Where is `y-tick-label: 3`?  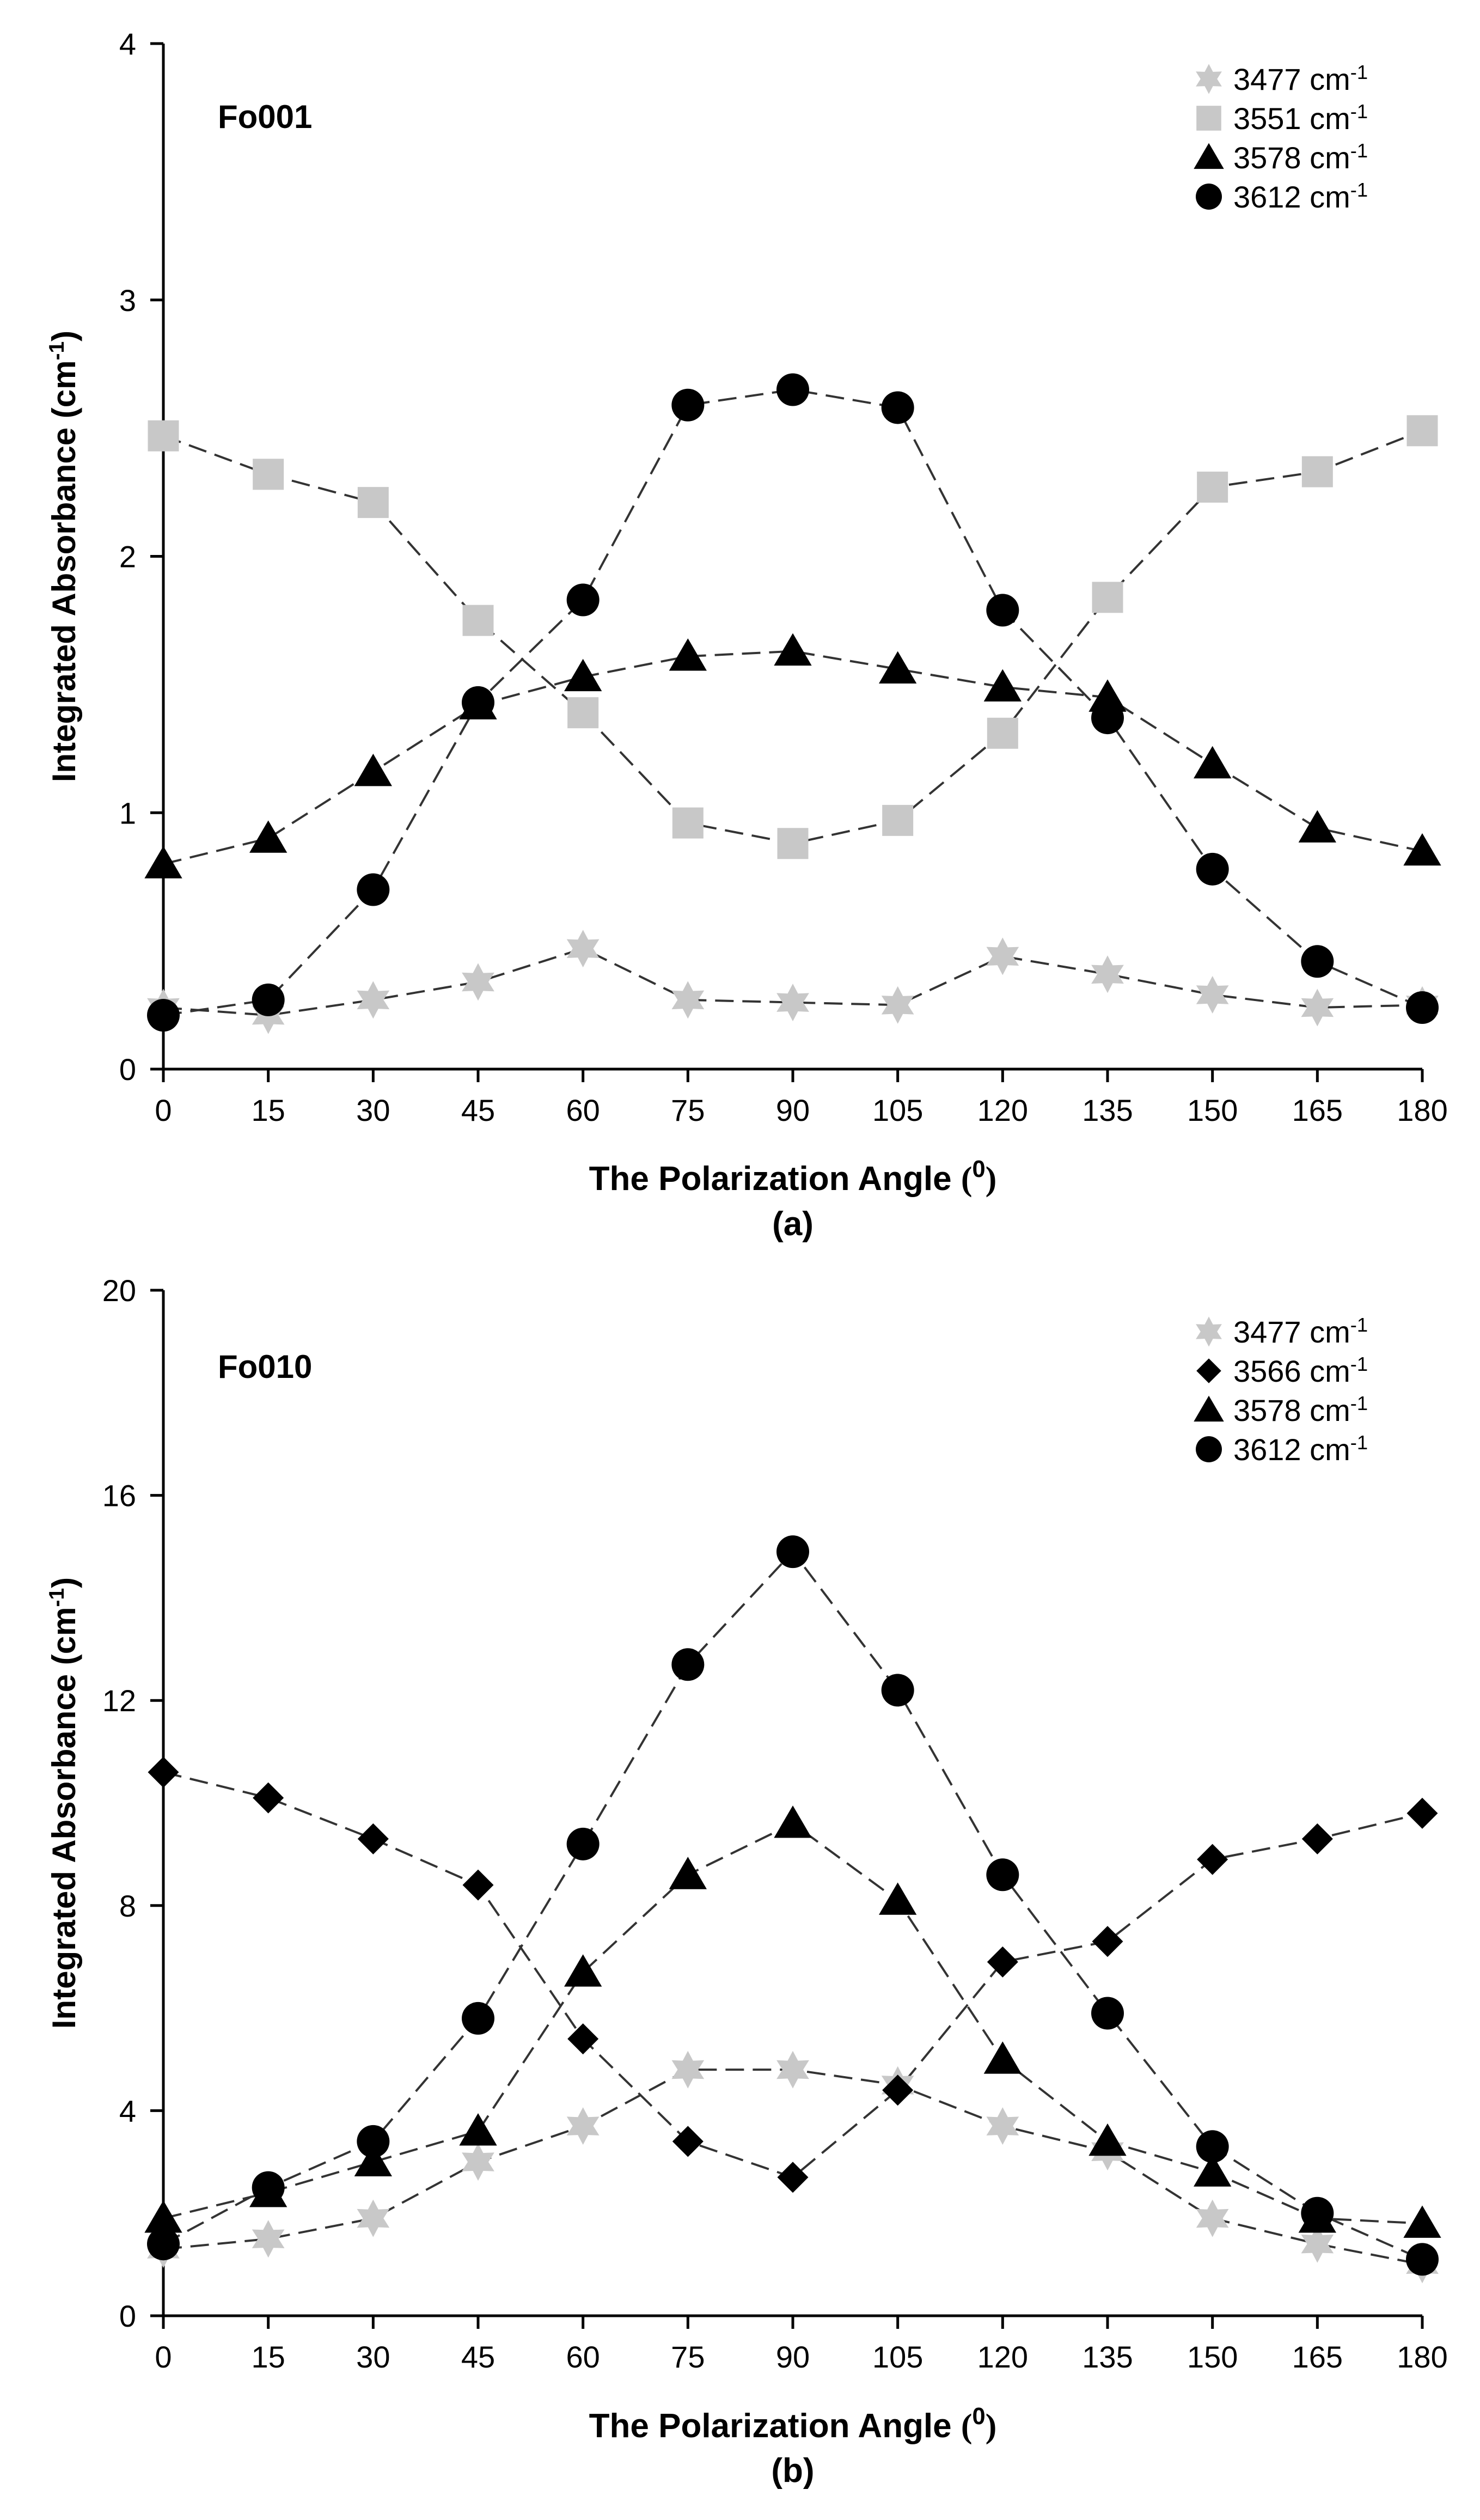
y-tick-label: 3 is located at coordinates (127, 300).